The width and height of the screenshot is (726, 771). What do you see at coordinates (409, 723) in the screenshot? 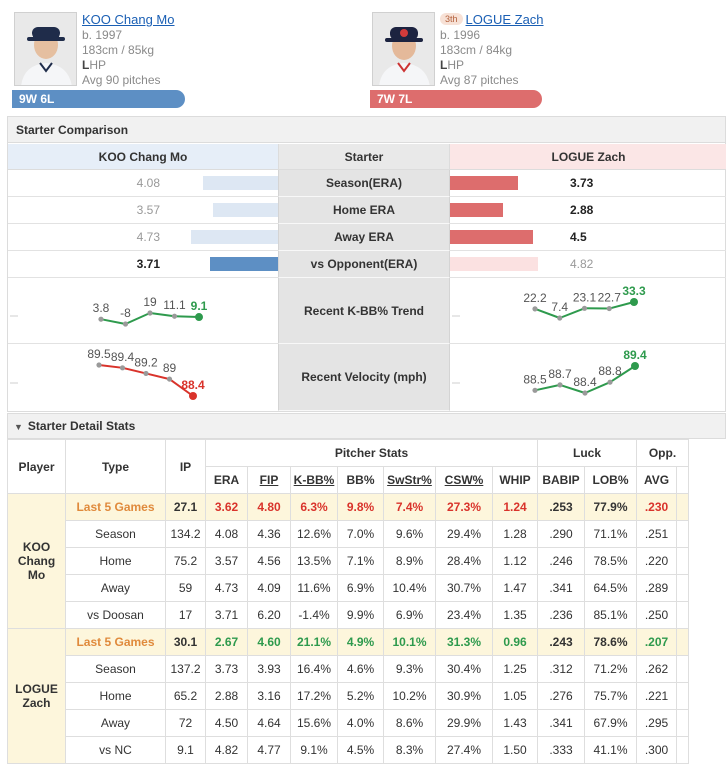
I see `cell-swstr: 8.6%` at bounding box center [409, 723].